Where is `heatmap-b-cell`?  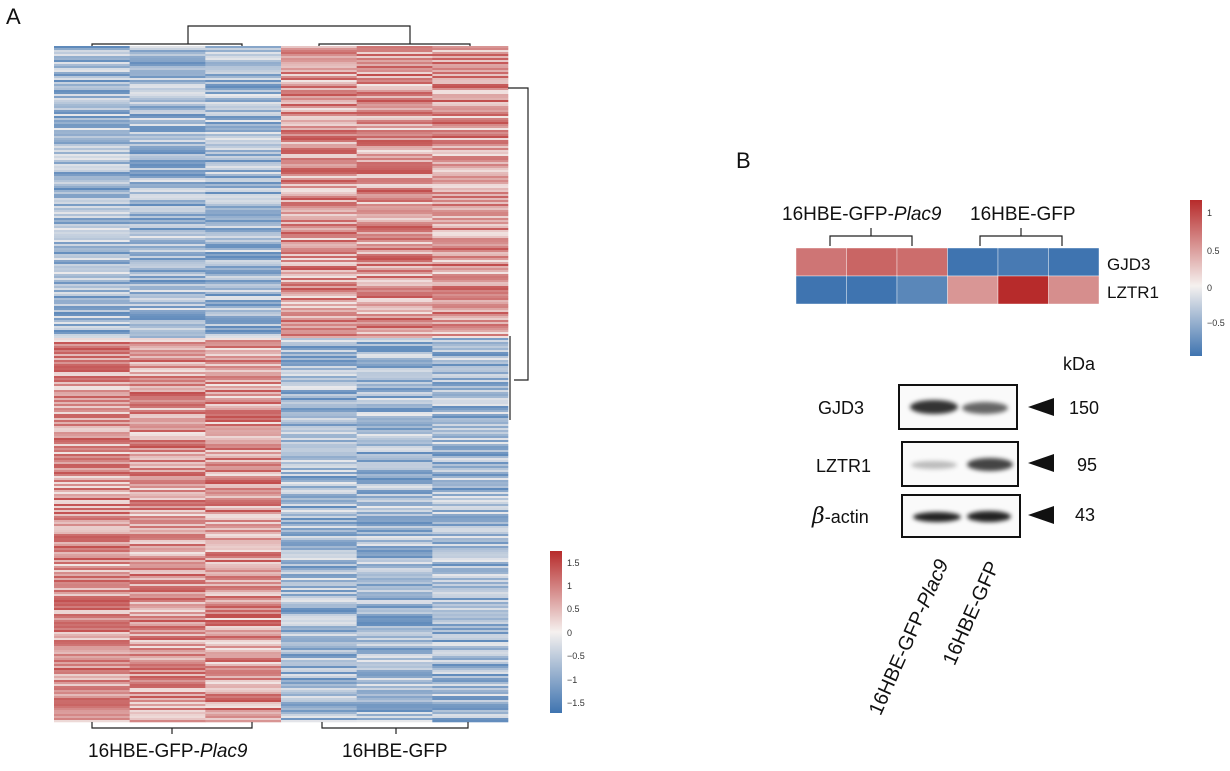 heatmap-b-cell is located at coordinates (872, 290).